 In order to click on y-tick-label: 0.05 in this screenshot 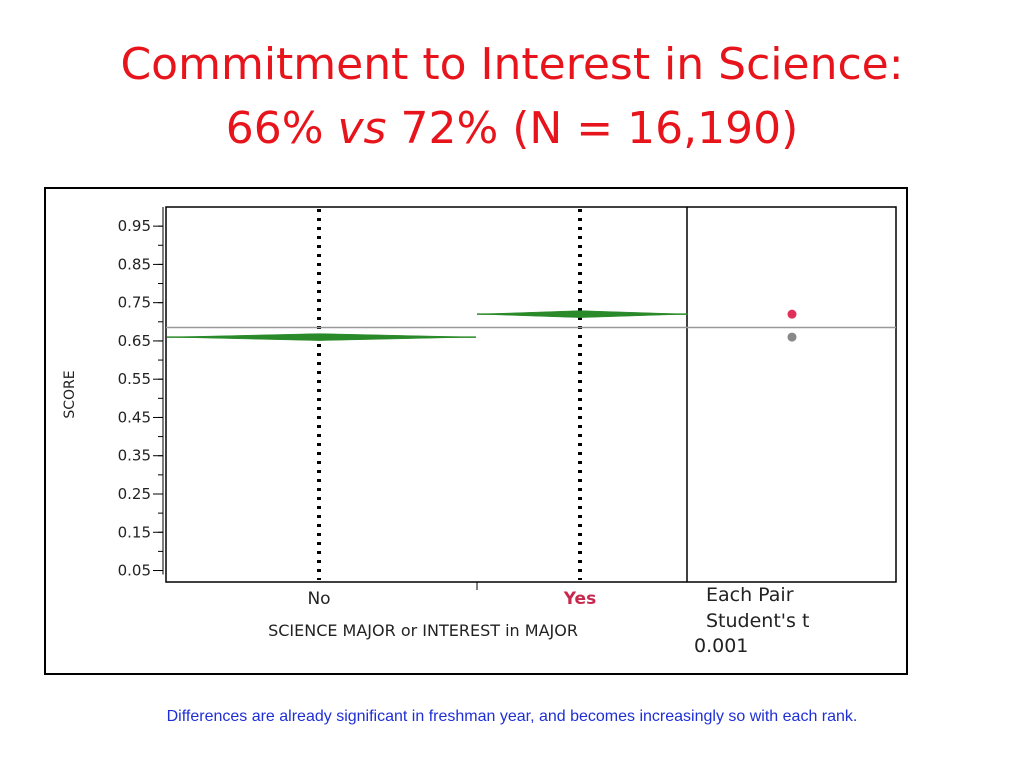, I will do `click(134, 571)`.